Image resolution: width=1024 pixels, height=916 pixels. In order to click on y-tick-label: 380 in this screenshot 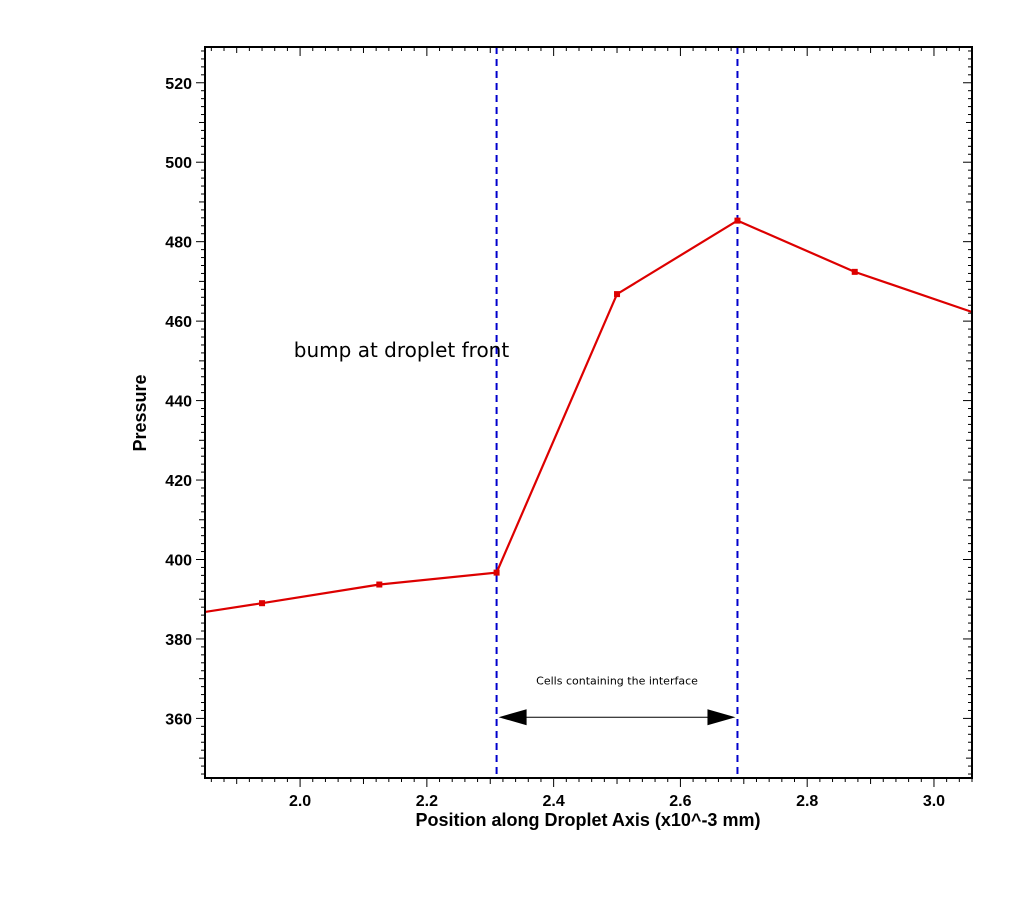, I will do `click(178, 640)`.